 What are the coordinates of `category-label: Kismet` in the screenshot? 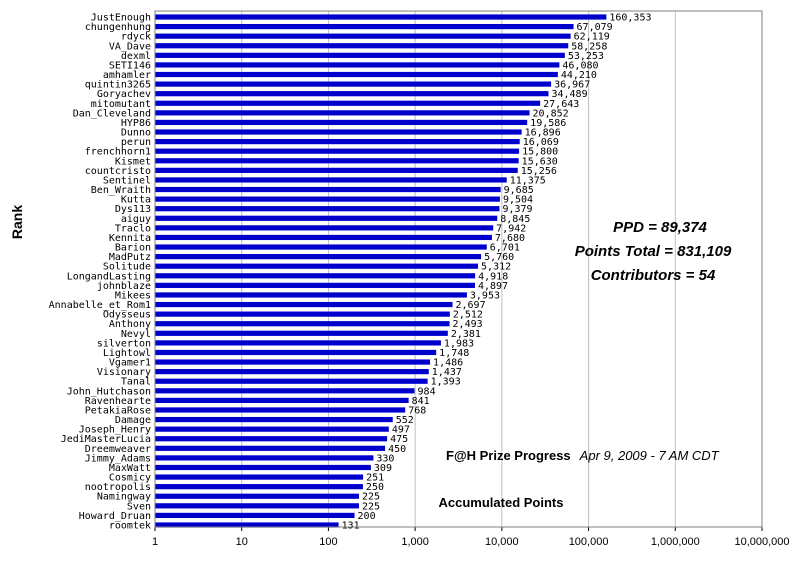 It's located at (133, 161).